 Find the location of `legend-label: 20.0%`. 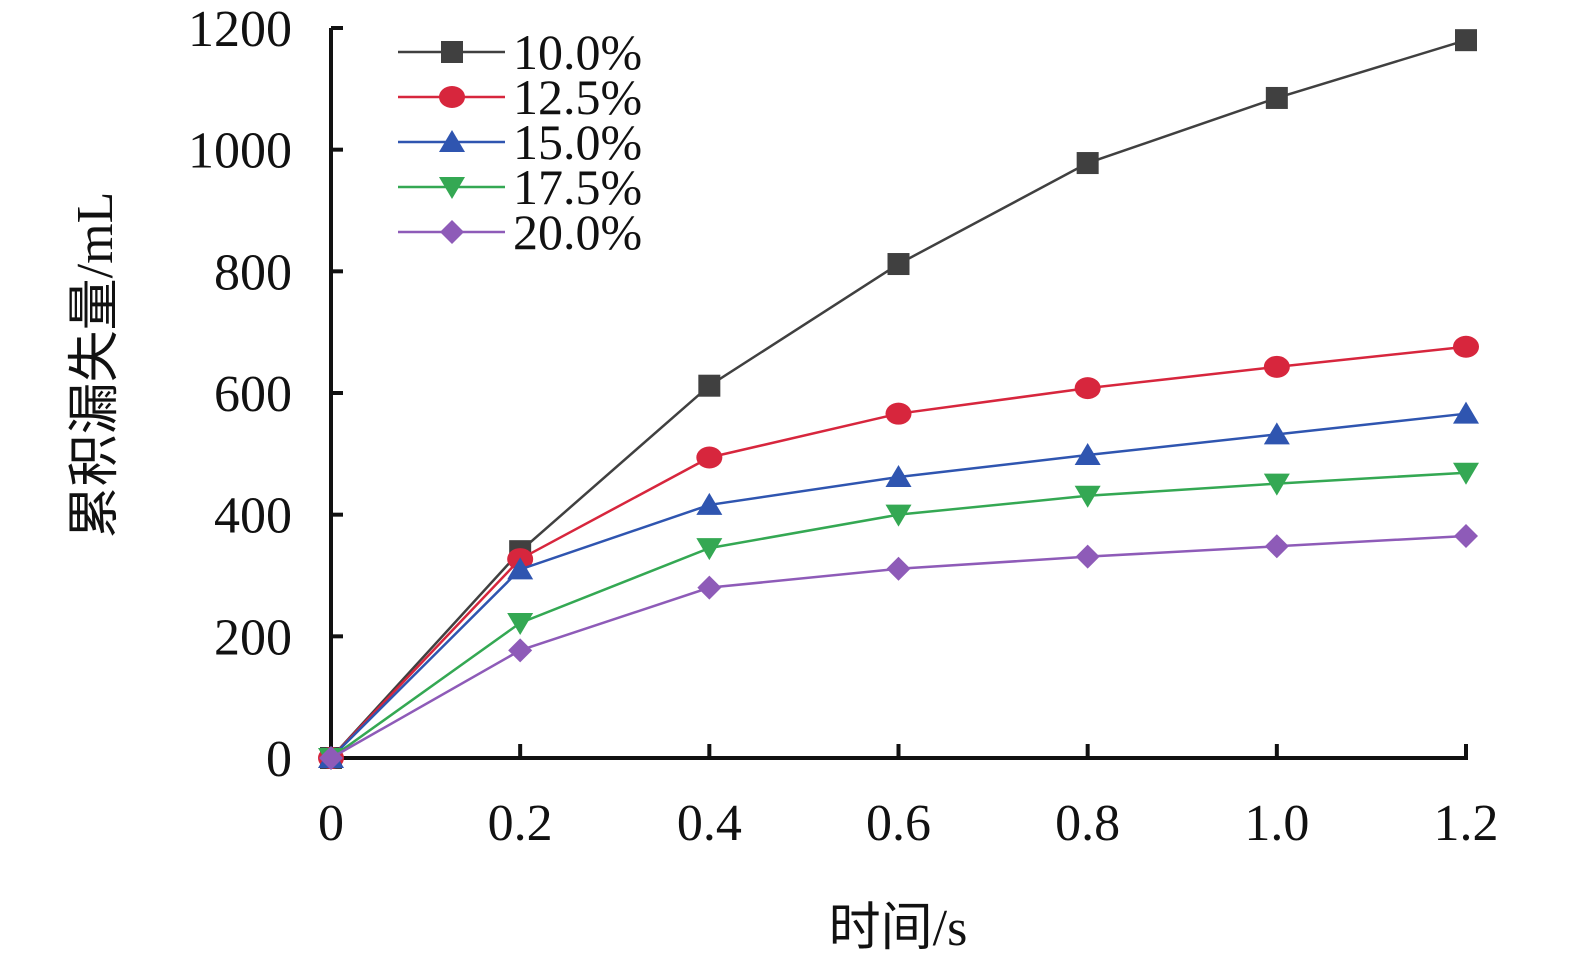

legend-label: 20.0% is located at coordinates (577, 232).